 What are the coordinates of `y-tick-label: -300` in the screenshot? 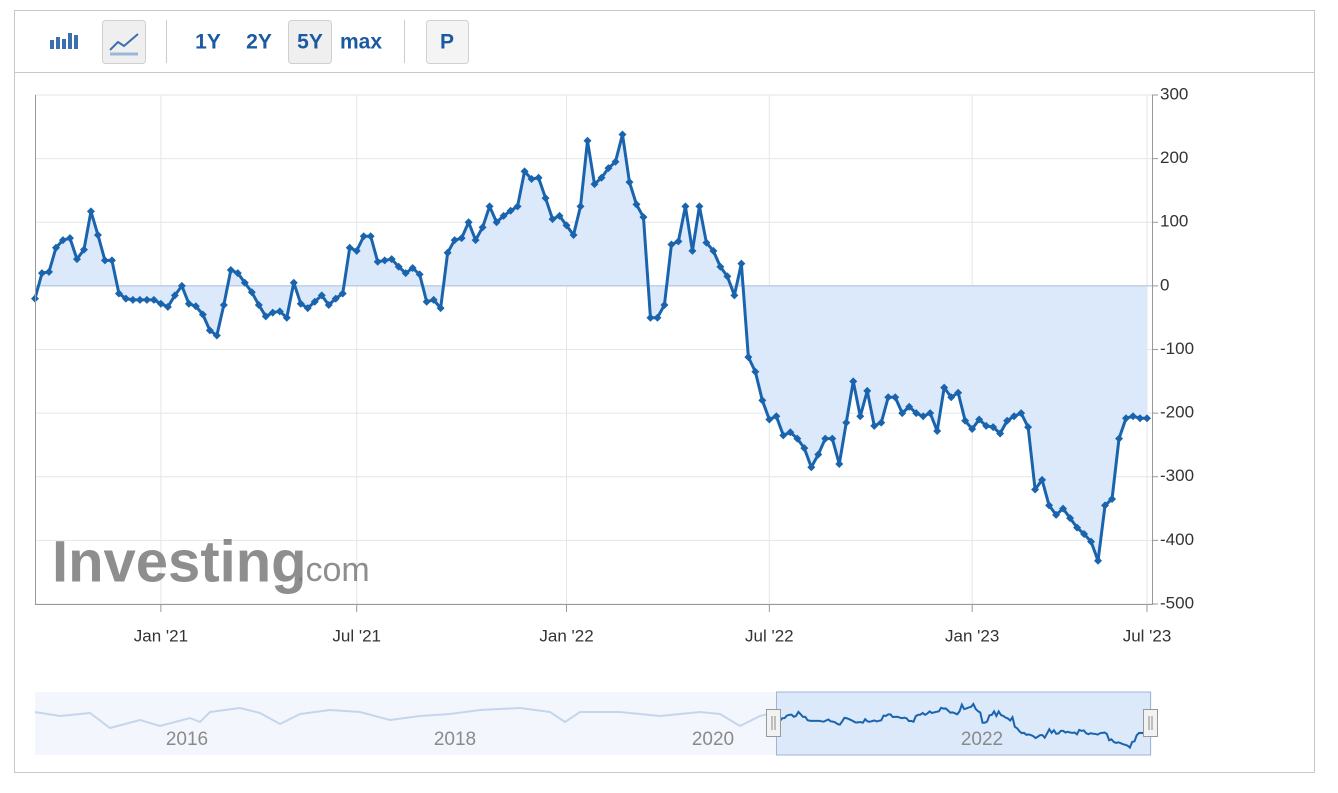 It's located at (1177, 475).